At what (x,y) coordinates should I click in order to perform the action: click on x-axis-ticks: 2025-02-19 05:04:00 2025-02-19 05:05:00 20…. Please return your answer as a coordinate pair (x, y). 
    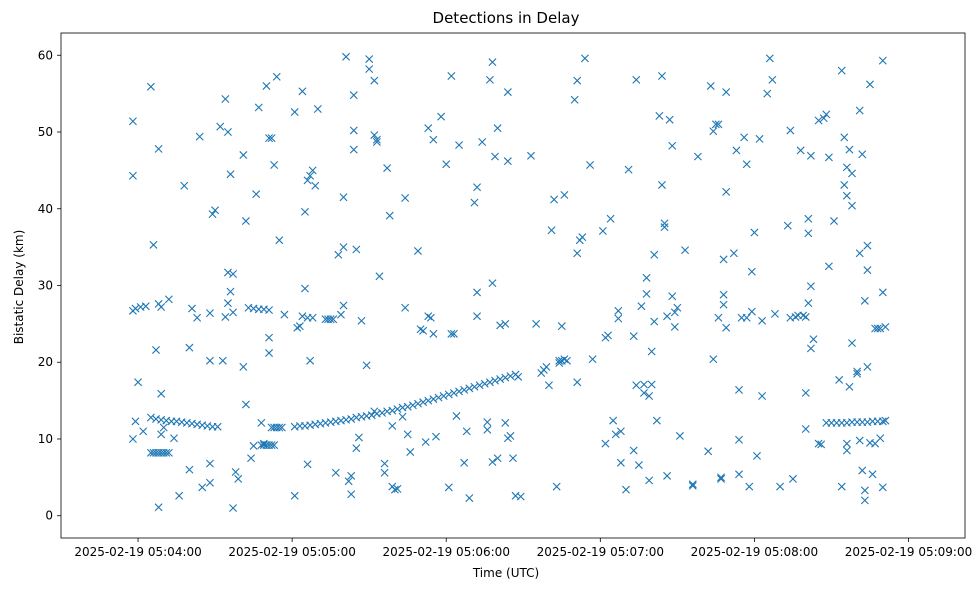
    Looking at the image, I should click on (523, 548).